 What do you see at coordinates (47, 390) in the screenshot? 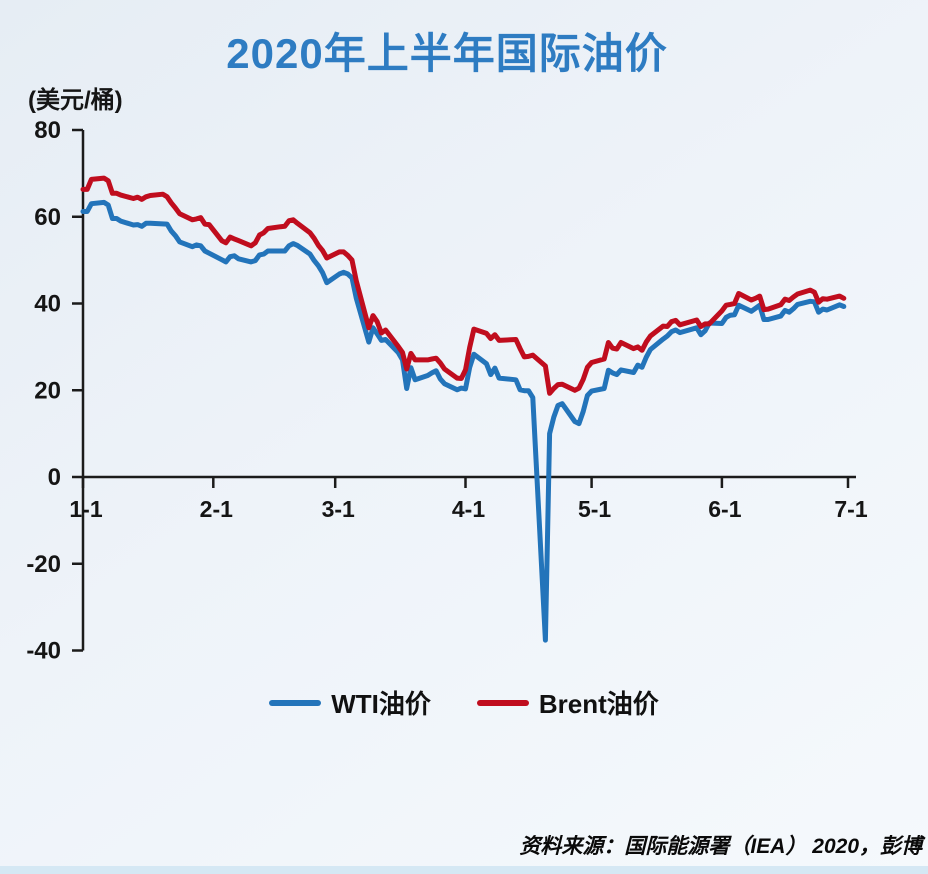
I see `y-tick-label: 20` at bounding box center [47, 390].